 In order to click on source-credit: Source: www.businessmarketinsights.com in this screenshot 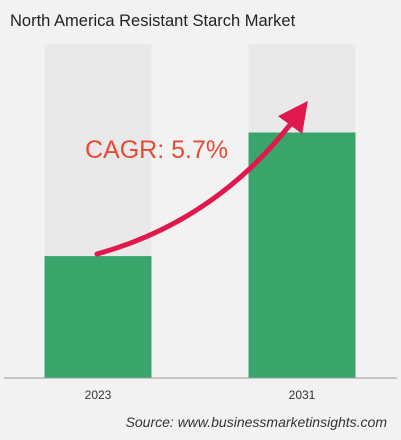, I will do `click(256, 422)`.